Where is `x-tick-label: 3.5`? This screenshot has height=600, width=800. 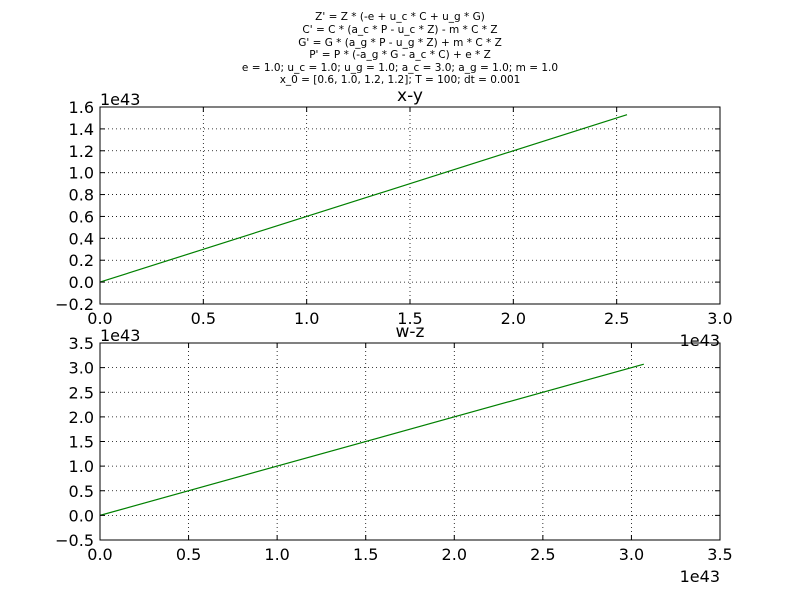 x-tick-label: 3.5 is located at coordinates (719, 554).